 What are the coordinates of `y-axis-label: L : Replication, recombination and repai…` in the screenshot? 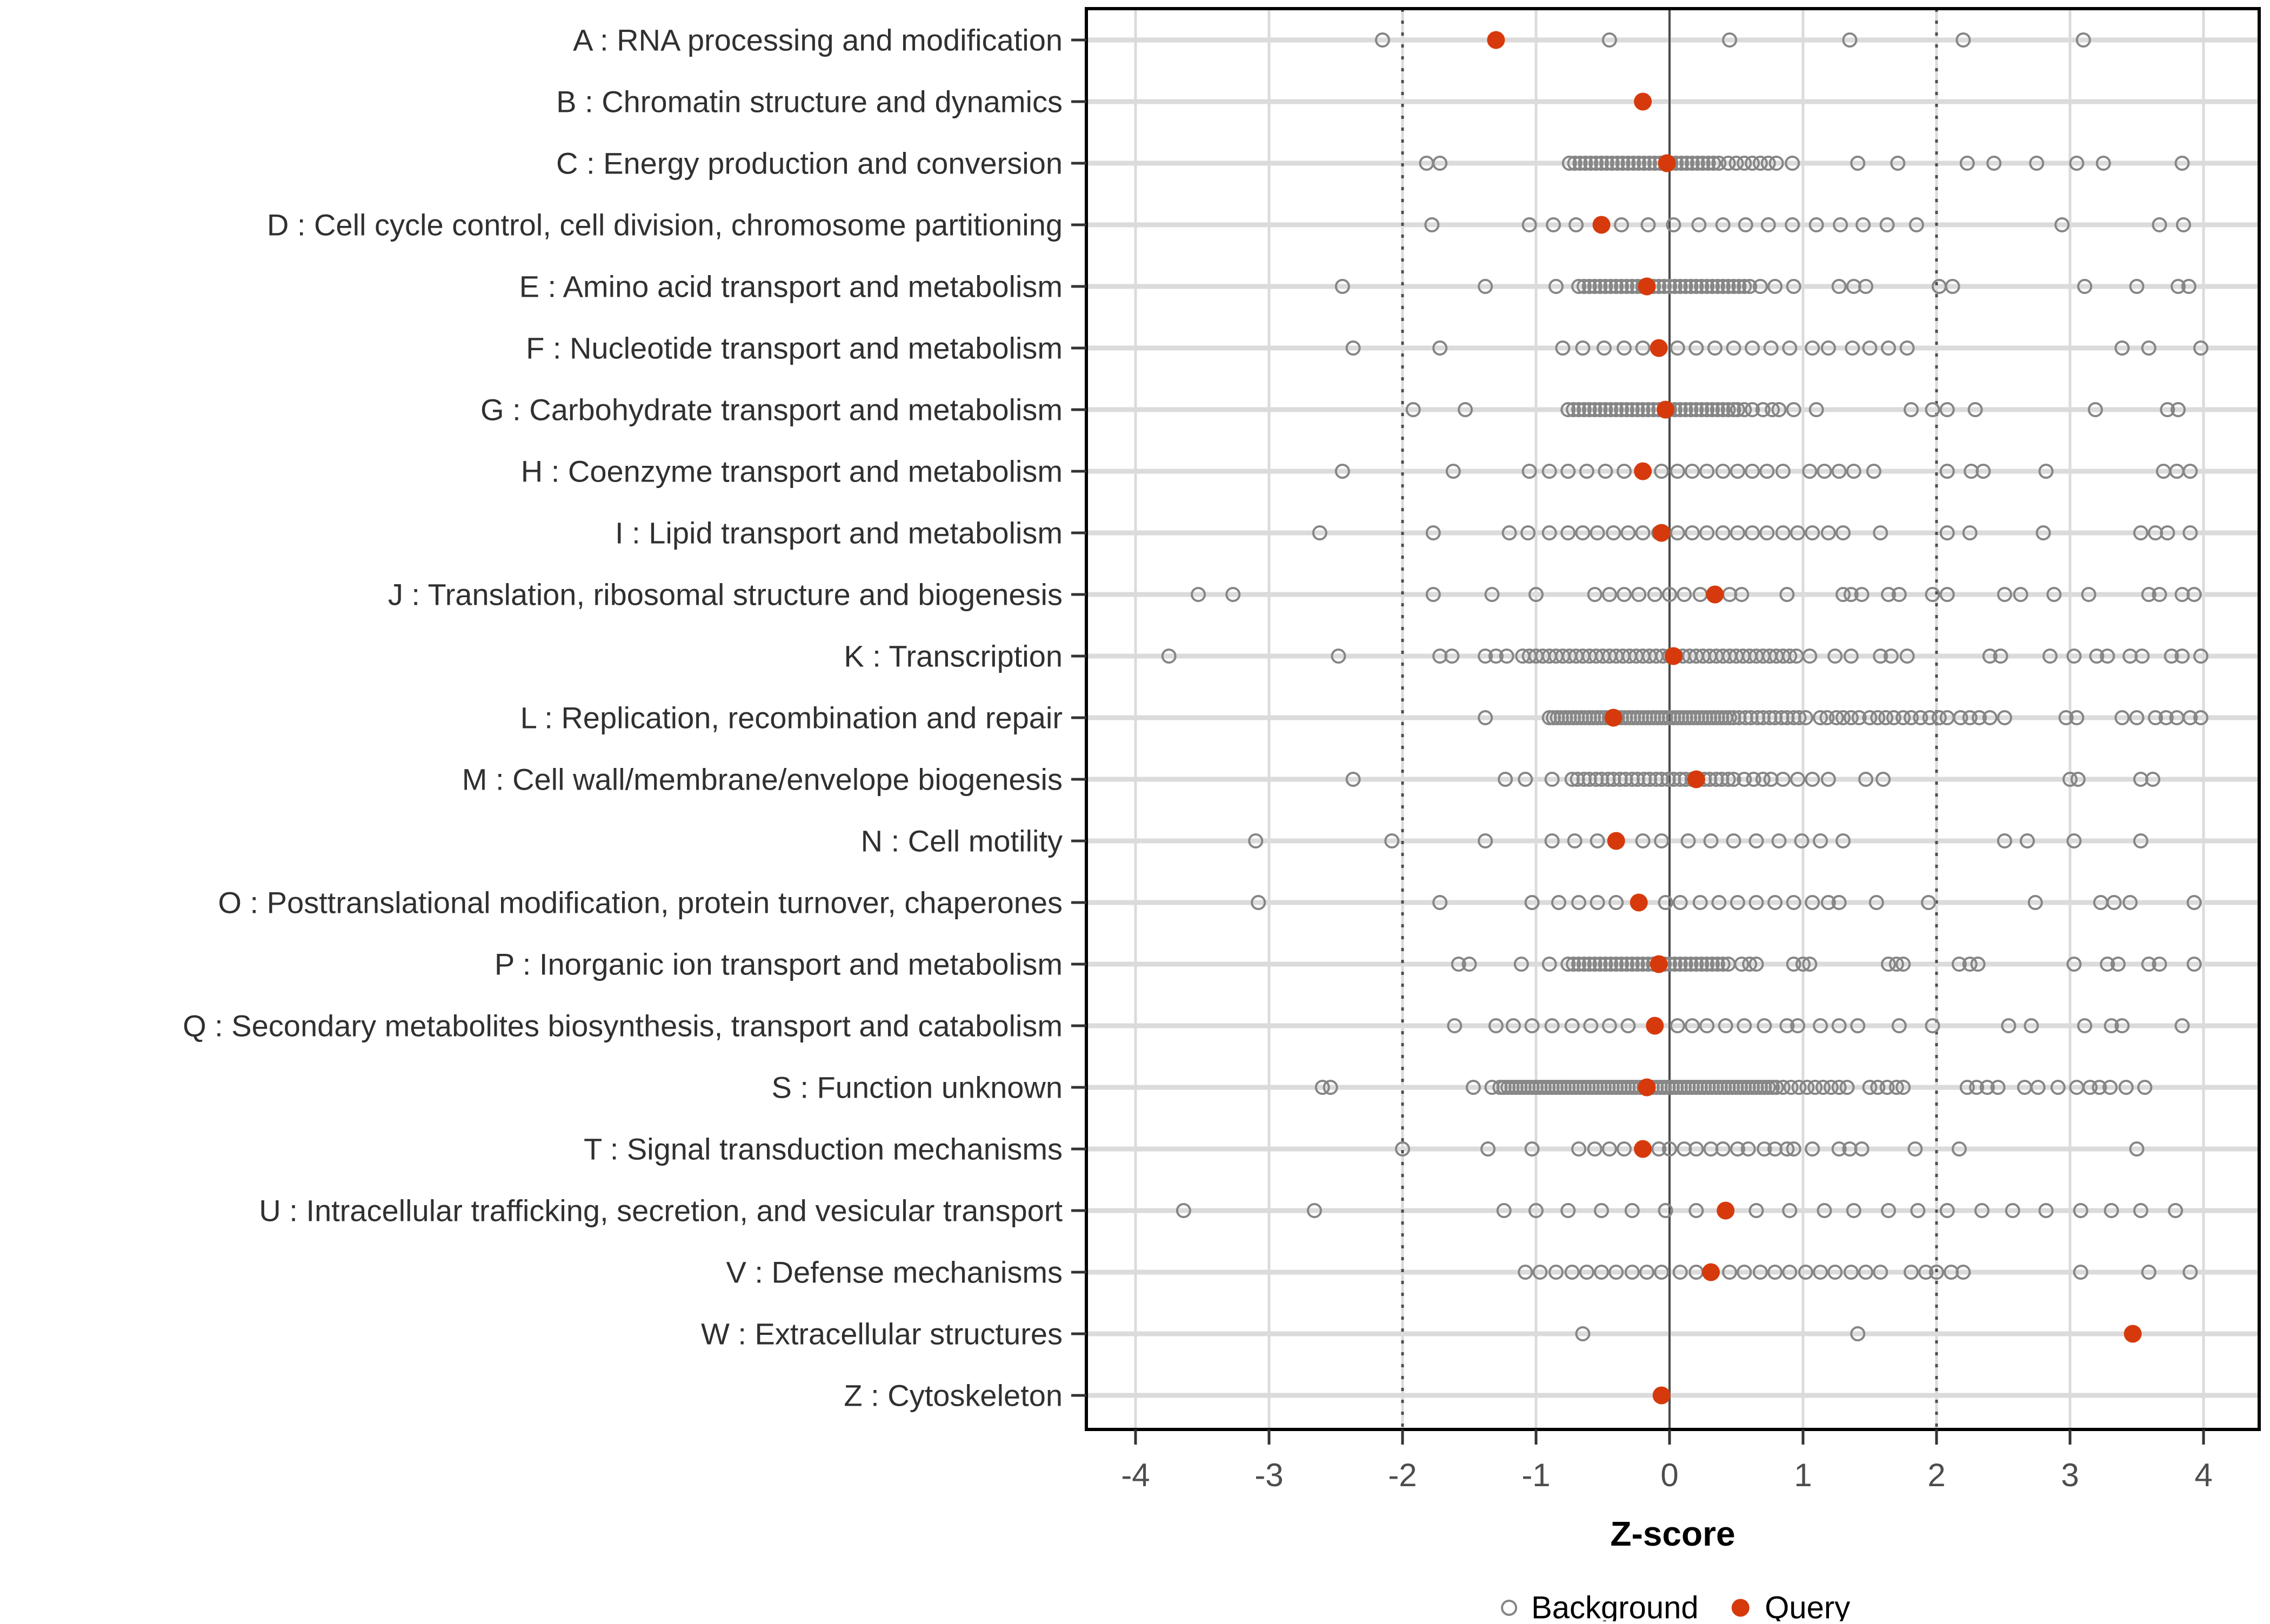 It's located at (791, 718).